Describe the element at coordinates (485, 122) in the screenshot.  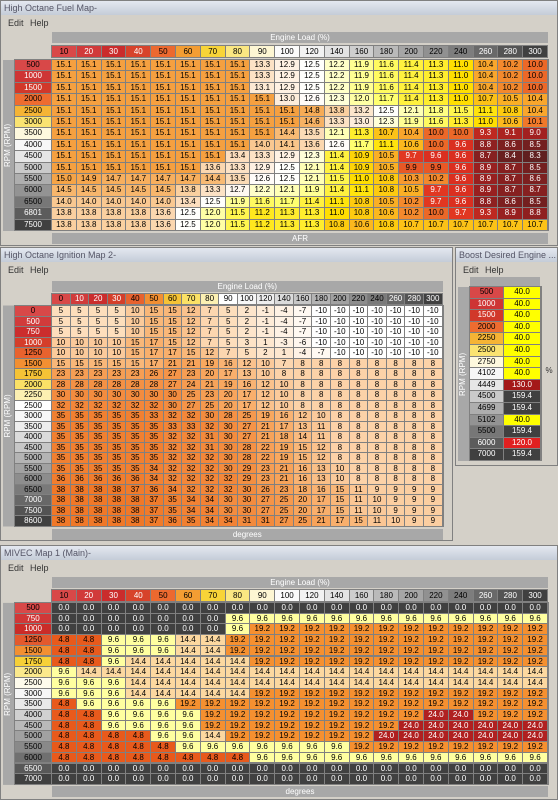
I see `cell: 11.0` at that location.